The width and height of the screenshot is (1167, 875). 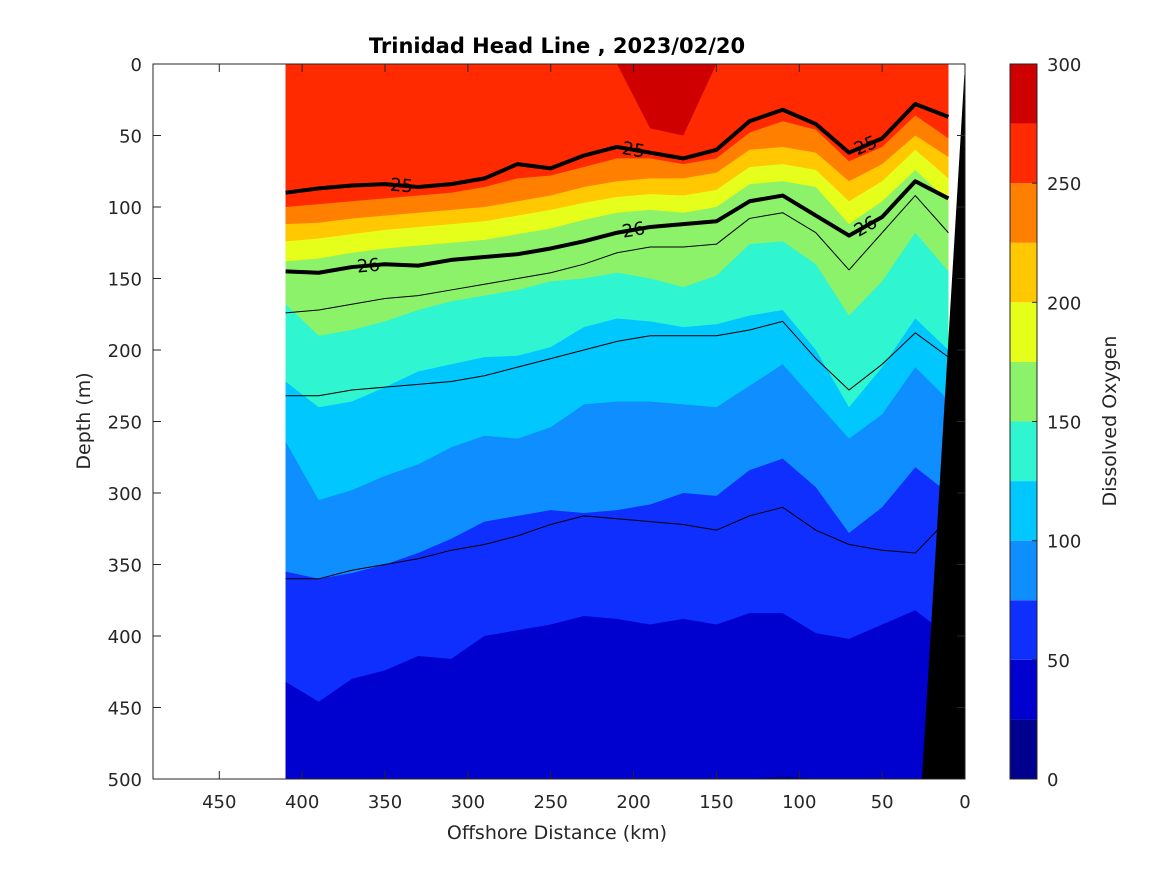 What do you see at coordinates (882, 802) in the screenshot?
I see `x-tick-label: 50` at bounding box center [882, 802].